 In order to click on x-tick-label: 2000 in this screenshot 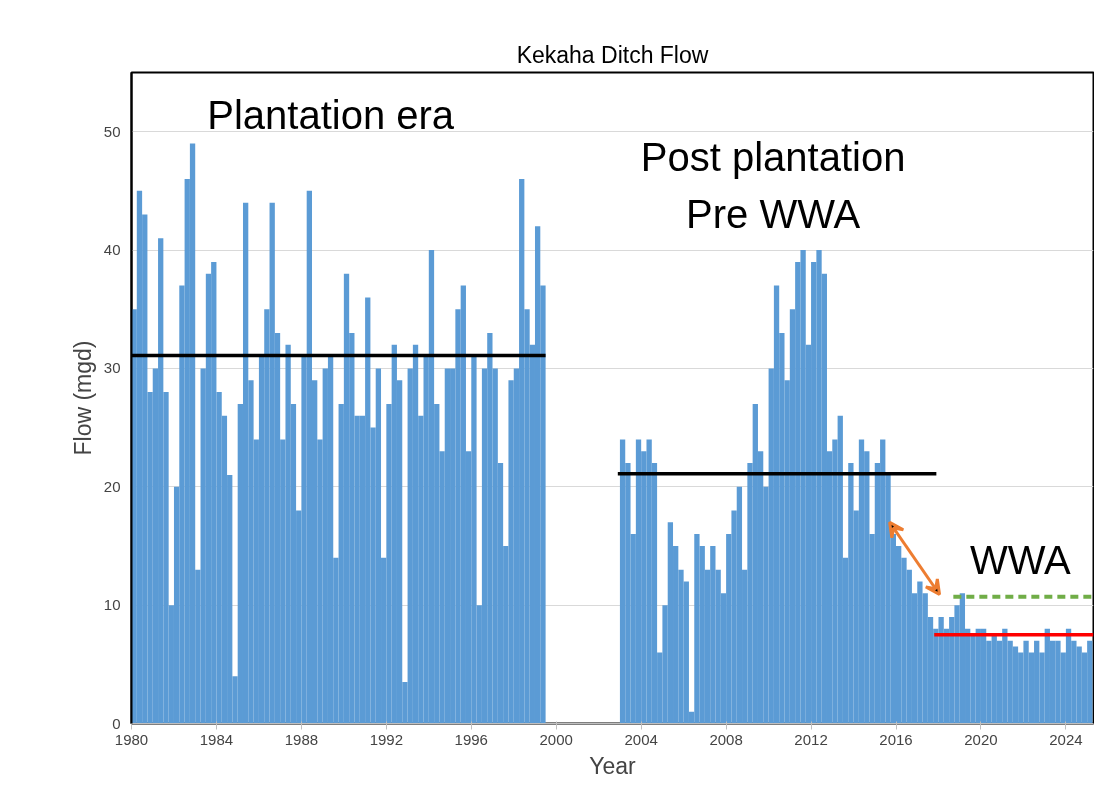, I will do `click(556, 739)`.